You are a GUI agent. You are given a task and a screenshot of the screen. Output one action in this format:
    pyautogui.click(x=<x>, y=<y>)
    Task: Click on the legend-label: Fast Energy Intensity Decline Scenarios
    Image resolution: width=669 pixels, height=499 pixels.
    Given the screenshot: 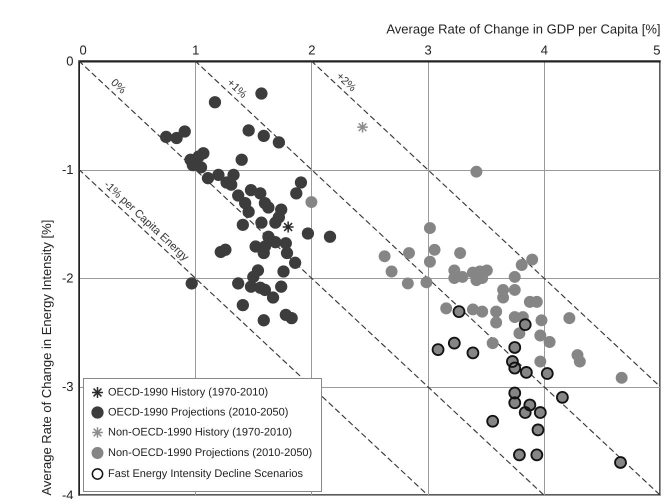 What is the action you would take?
    pyautogui.click(x=206, y=474)
    